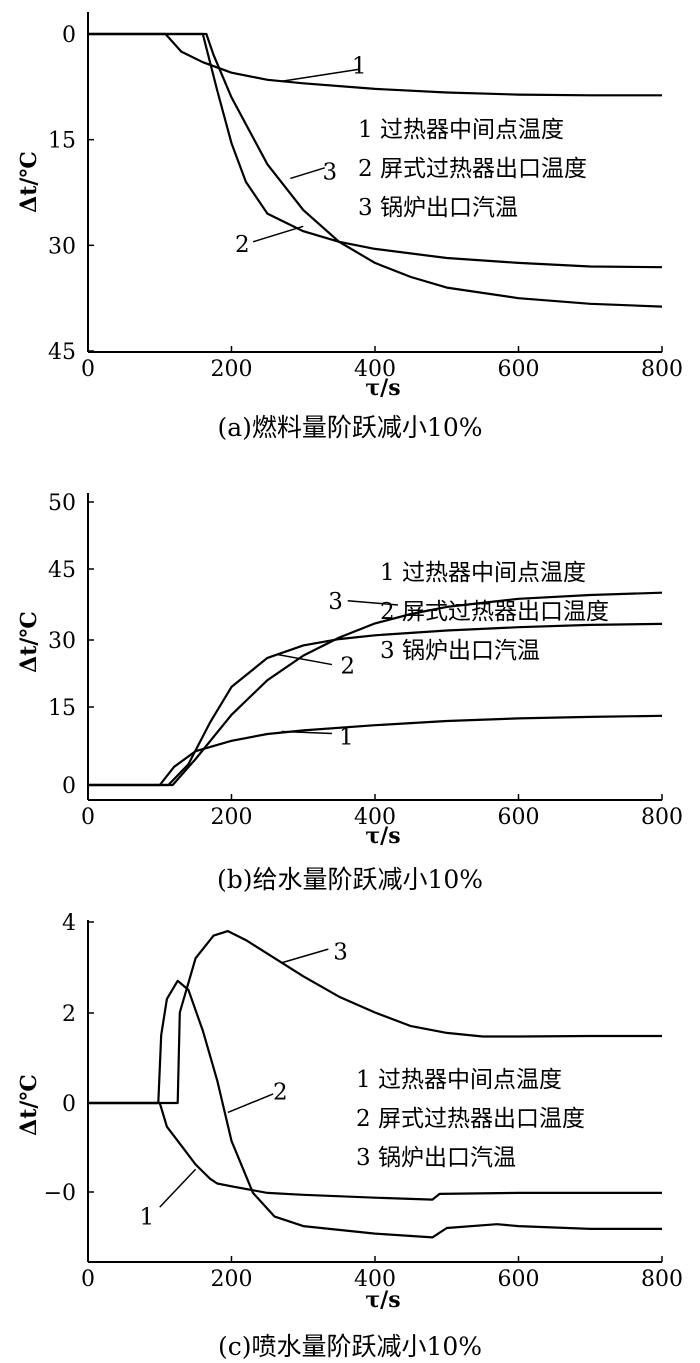  What do you see at coordinates (60, 1193) in the screenshot?
I see `y-tick-label: −0` at bounding box center [60, 1193].